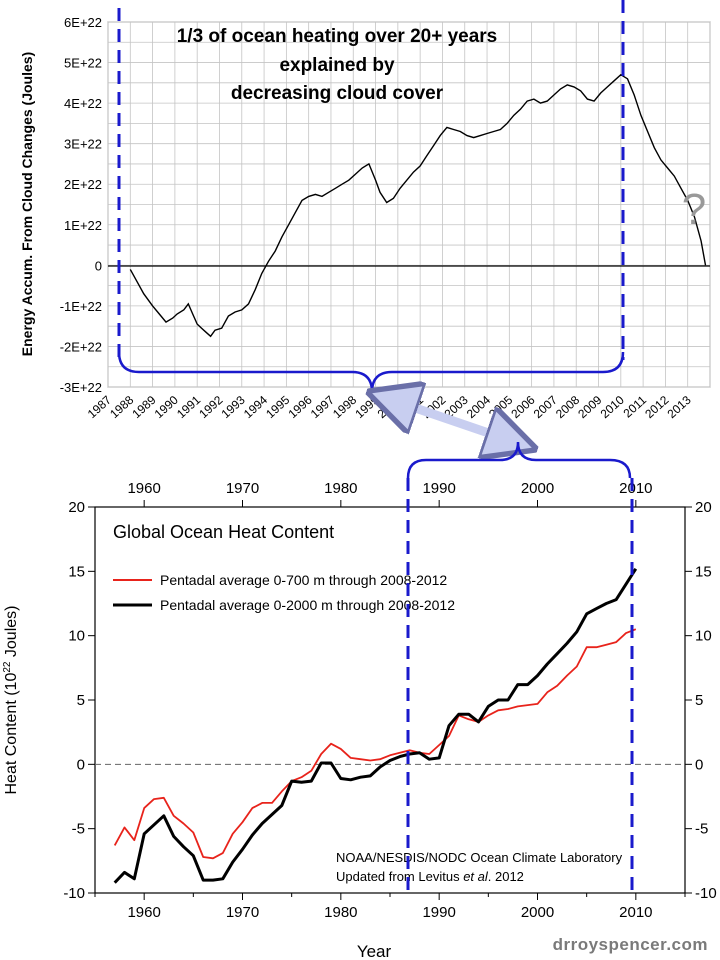 Image resolution: width=720 pixels, height=960 pixels. I want to click on top-y-tick-label: 6E+22, so click(83, 22).